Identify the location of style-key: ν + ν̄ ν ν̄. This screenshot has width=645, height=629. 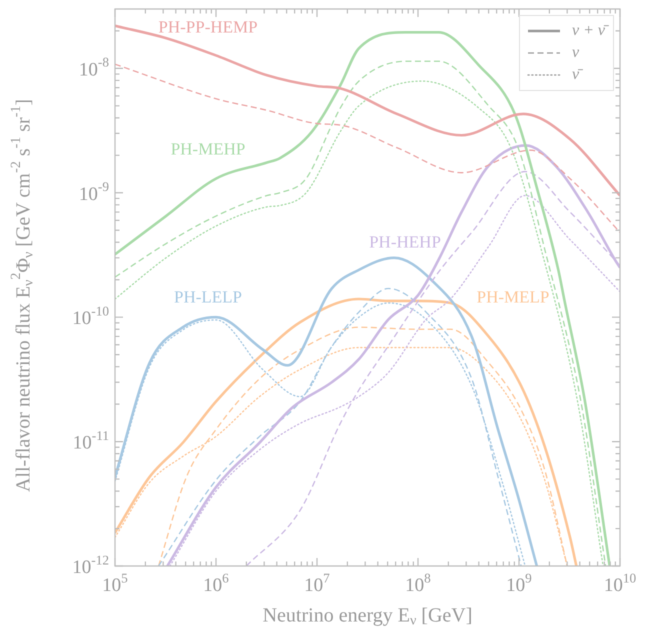
(566, 53).